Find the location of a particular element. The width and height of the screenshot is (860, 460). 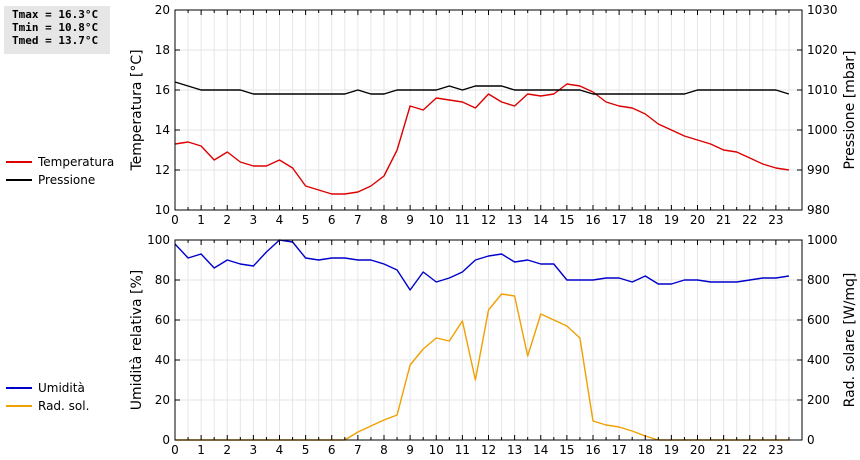

y-tick-label-left: 60 is located at coordinates (162, 320).